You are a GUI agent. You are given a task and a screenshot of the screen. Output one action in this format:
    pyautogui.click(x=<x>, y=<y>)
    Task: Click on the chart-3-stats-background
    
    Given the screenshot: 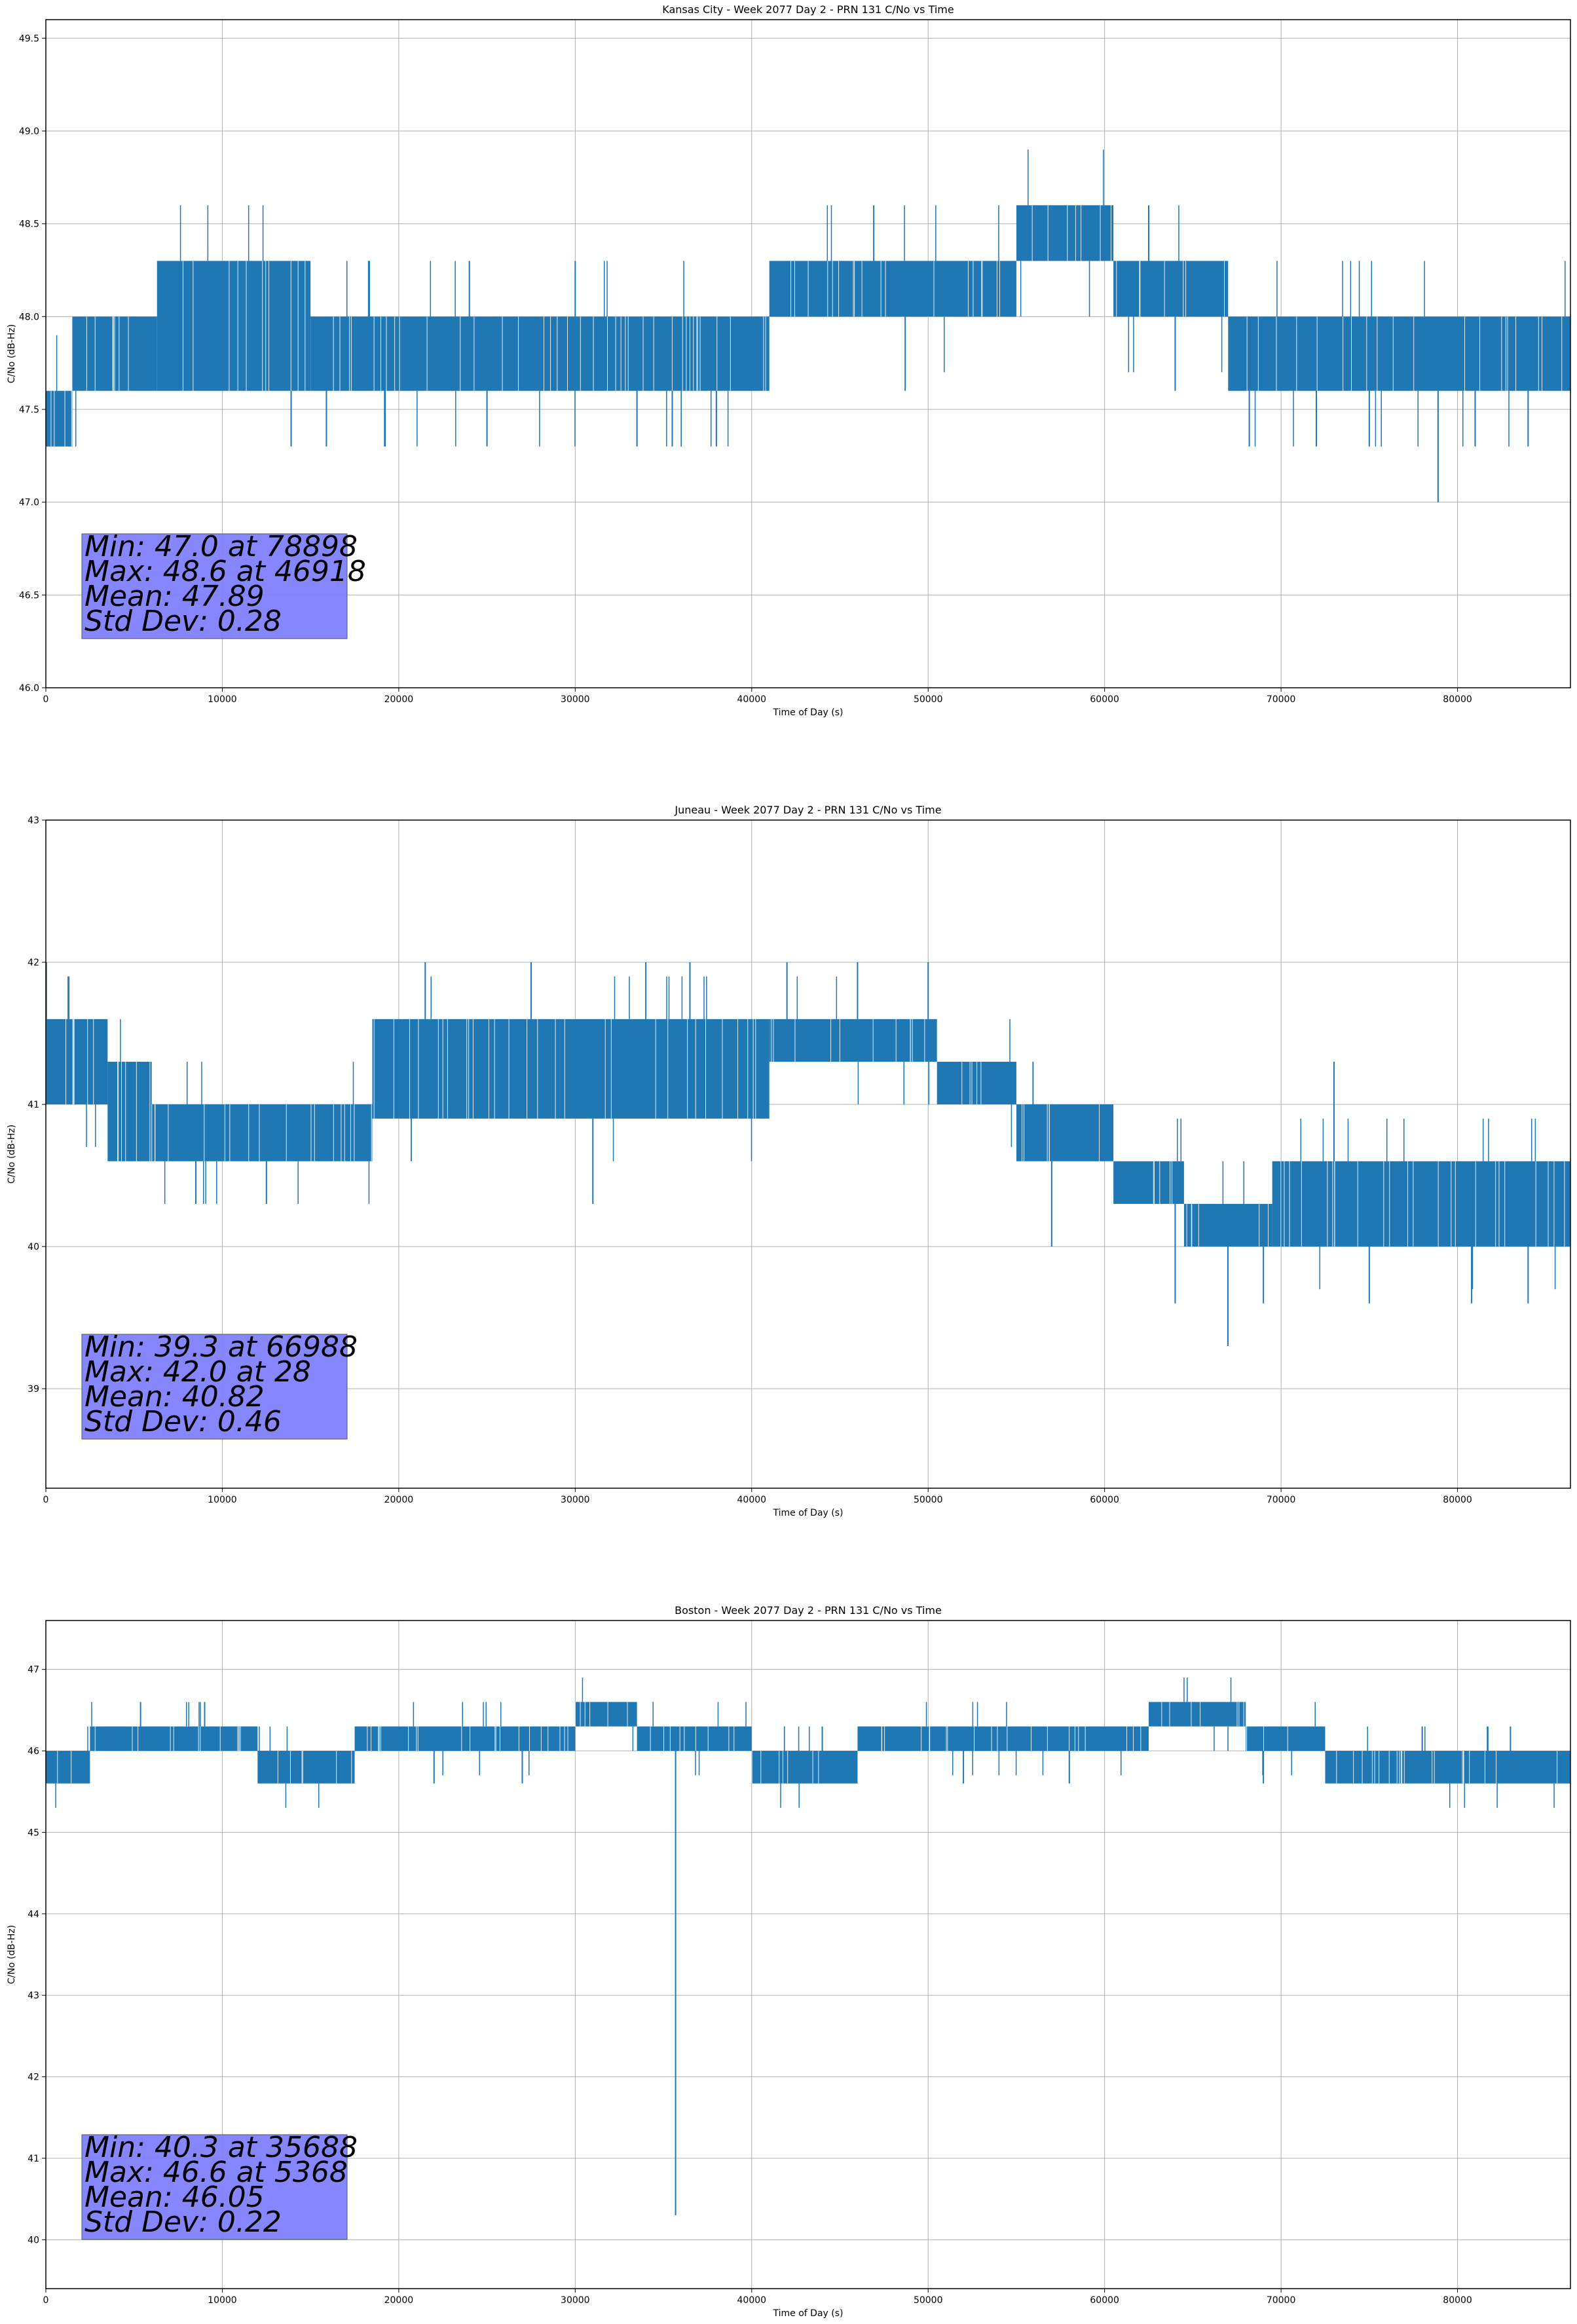 What is the action you would take?
    pyautogui.click(x=214, y=2187)
    